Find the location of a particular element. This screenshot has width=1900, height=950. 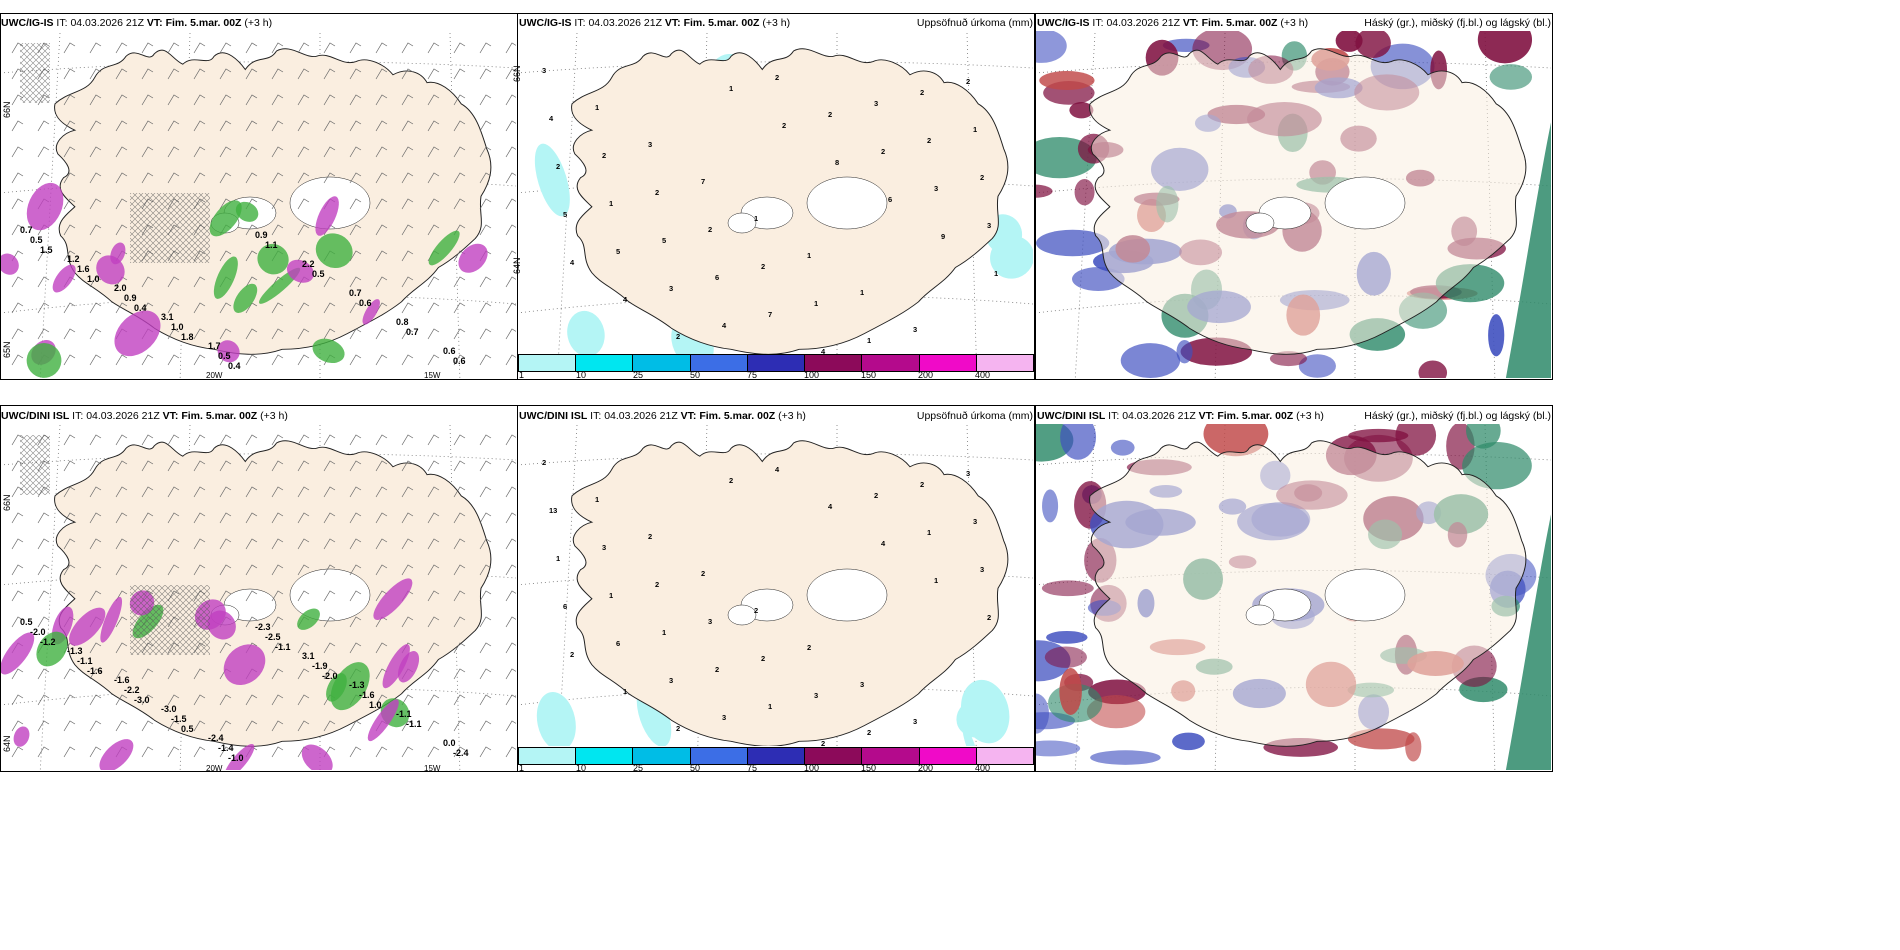

colorbar-ticks-bottom: 1 10 25 50 75 100 150 200 400 is located at coordinates (775, 769).